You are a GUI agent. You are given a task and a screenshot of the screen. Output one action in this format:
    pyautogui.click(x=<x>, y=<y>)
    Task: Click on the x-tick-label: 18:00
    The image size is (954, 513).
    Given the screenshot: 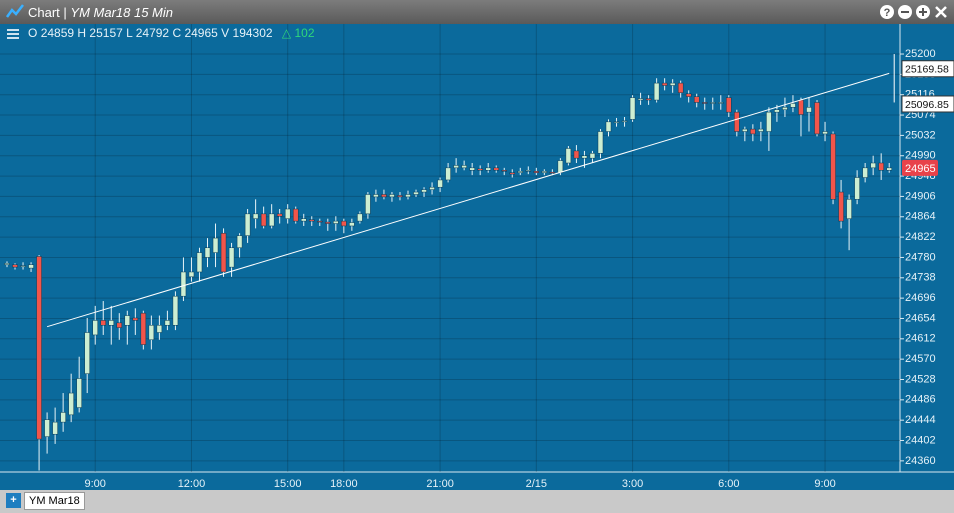 What is the action you would take?
    pyautogui.click(x=344, y=484)
    